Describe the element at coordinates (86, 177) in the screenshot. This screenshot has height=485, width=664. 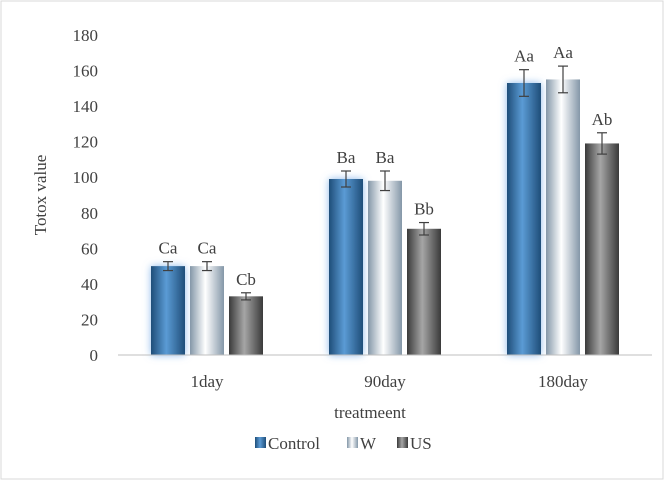
I see `y-tick-label: 100` at that location.